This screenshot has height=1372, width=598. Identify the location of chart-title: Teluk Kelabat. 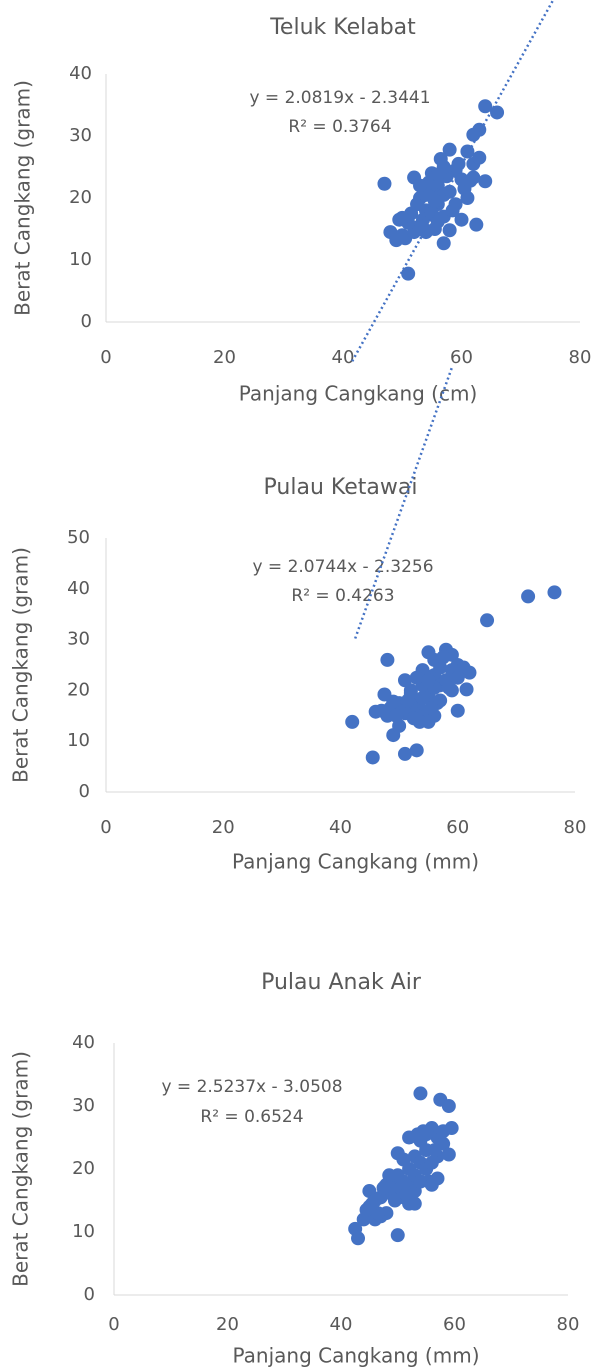
(342, 27).